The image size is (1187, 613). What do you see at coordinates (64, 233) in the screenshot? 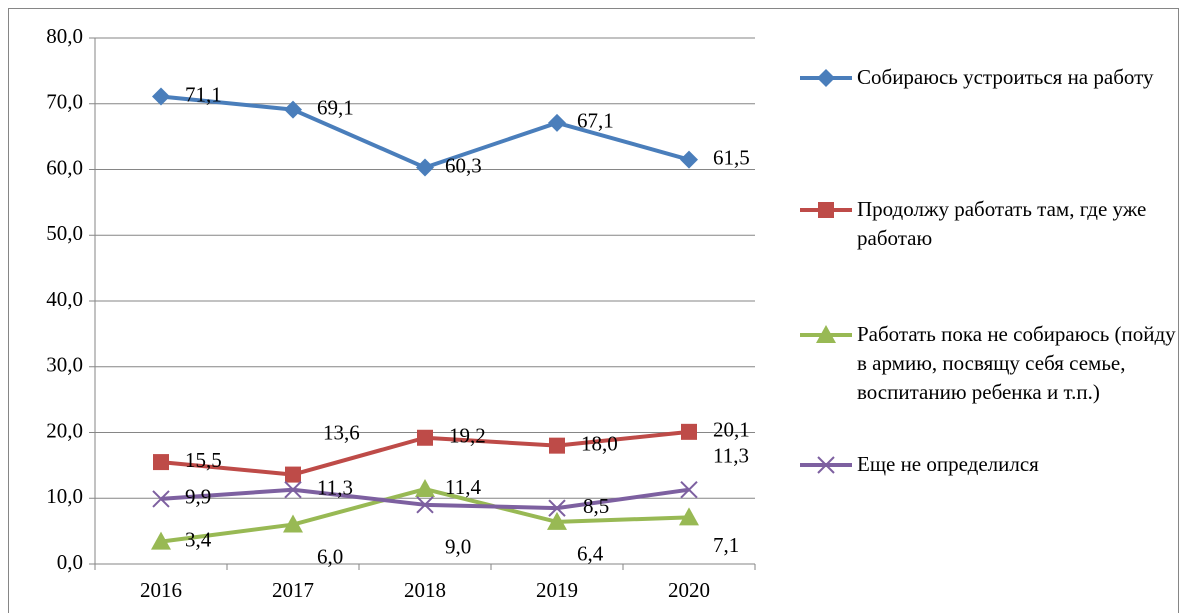
I see `y-tick-label: 50,0` at bounding box center [64, 233].